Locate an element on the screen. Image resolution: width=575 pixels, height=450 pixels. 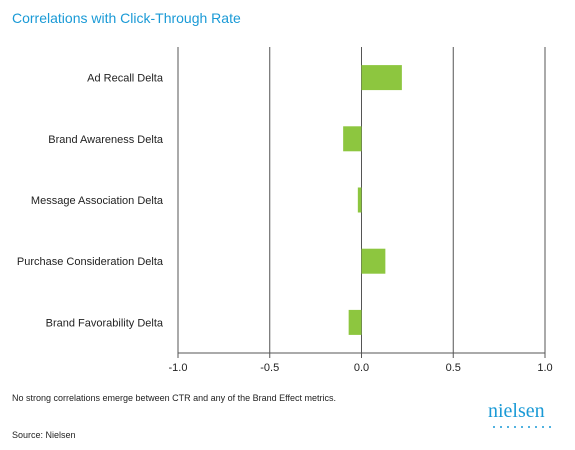
x-tick-label: 0.5 is located at coordinates (453, 368).